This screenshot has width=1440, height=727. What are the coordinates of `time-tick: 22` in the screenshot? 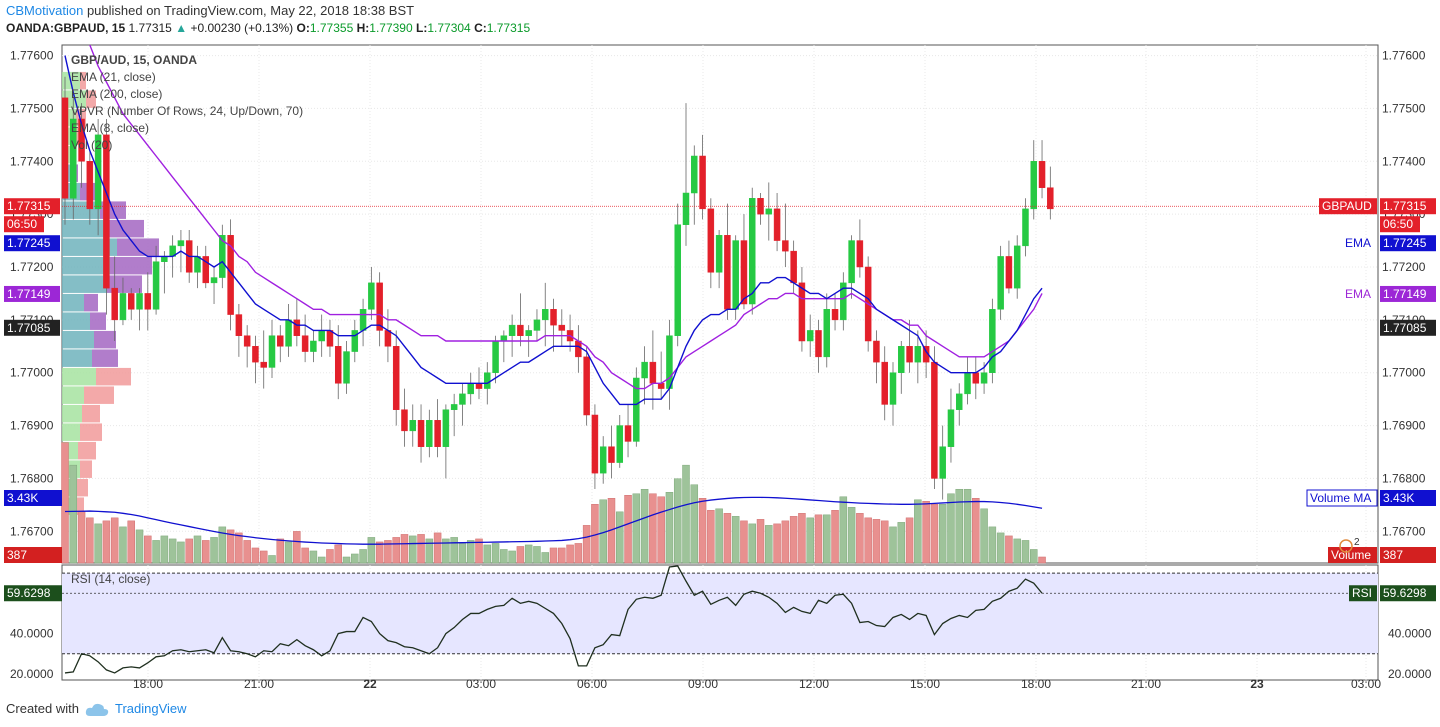 It's located at (370, 684).